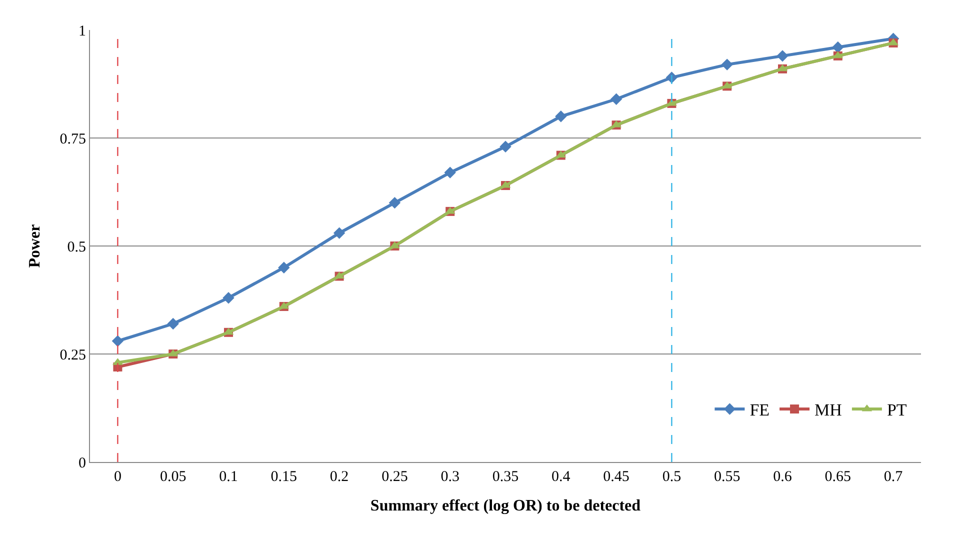 The height and width of the screenshot is (542, 961). I want to click on y-tick-label: 0.75, so click(73, 139).